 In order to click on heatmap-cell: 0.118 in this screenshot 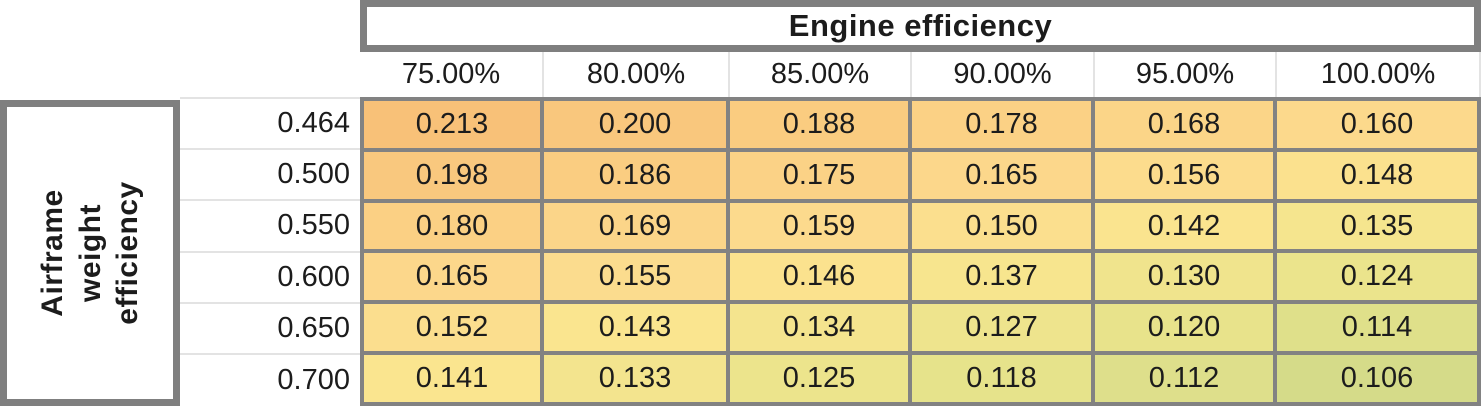, I will do `click(1001, 378)`.